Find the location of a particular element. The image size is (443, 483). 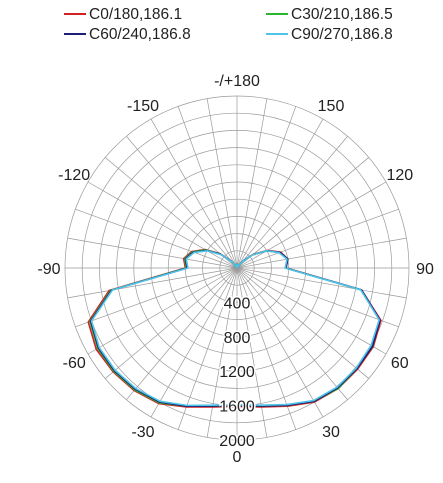

angle-label: -90 is located at coordinates (48, 269).